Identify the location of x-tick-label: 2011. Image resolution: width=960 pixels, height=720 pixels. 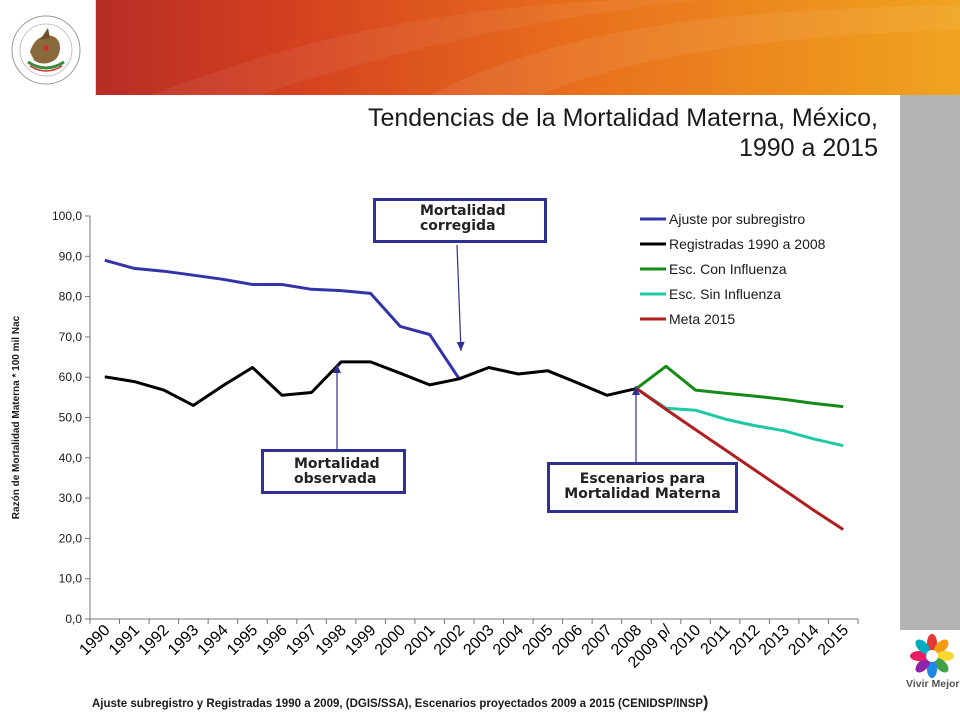
(716, 640).